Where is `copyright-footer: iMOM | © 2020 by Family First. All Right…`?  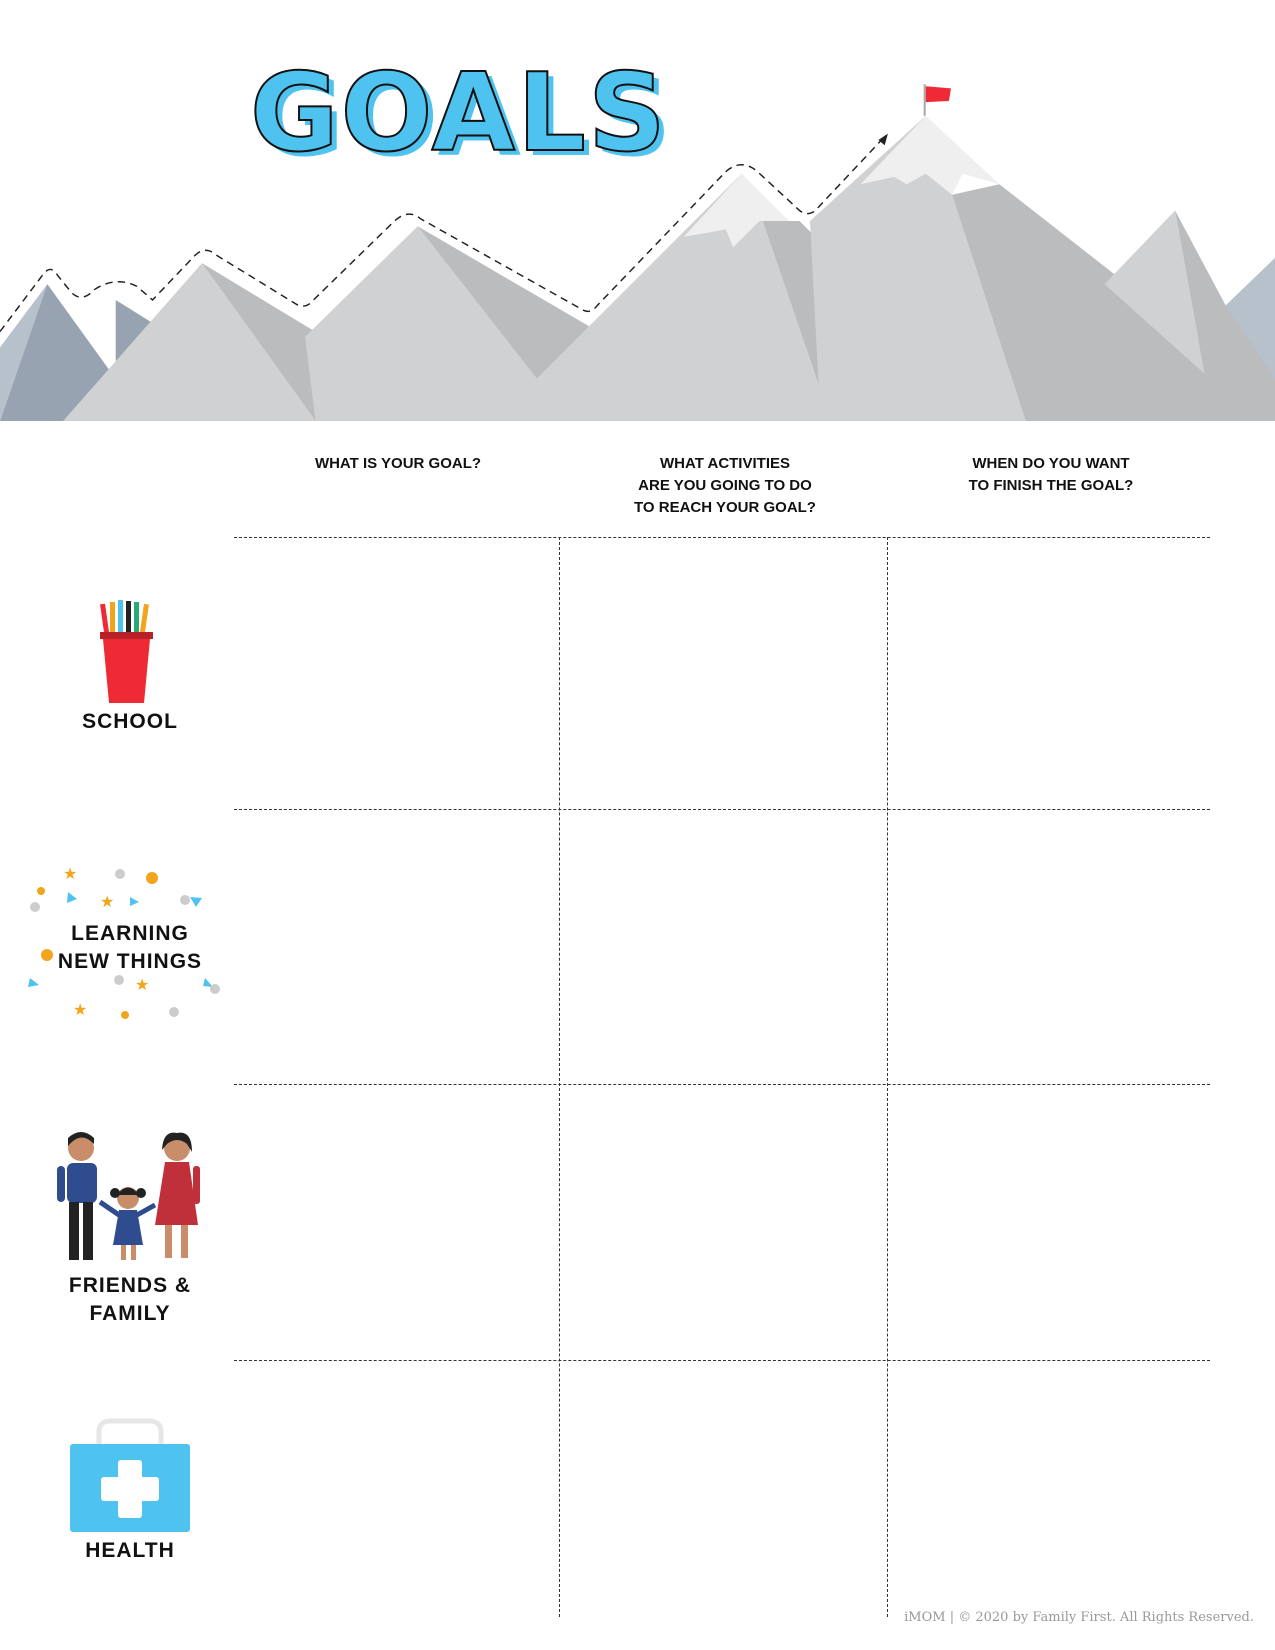 copyright-footer: iMOM | © 2020 by Family First. All Right… is located at coordinates (1079, 1617).